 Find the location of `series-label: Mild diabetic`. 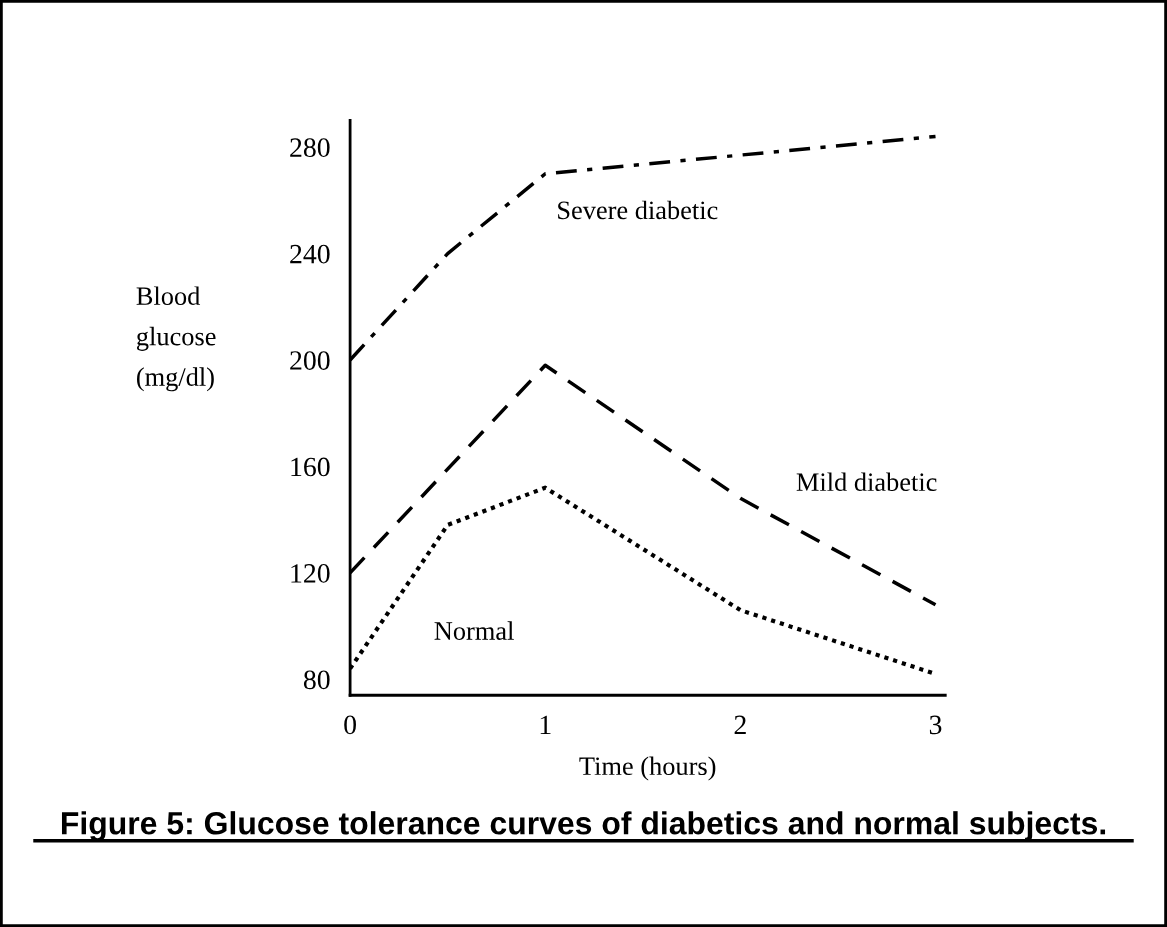

series-label: Mild diabetic is located at coordinates (866, 482).